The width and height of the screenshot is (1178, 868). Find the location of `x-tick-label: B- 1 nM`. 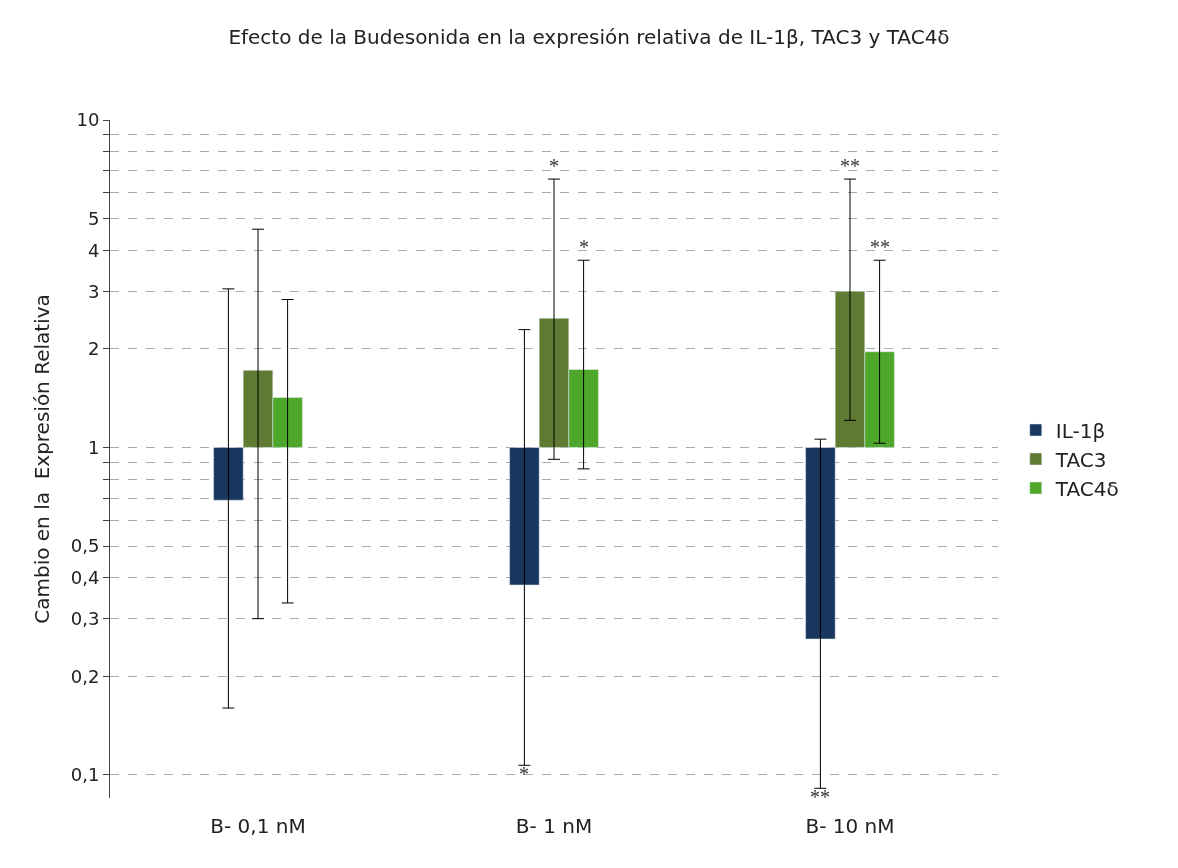

x-tick-label: B- 1 nM is located at coordinates (554, 826).